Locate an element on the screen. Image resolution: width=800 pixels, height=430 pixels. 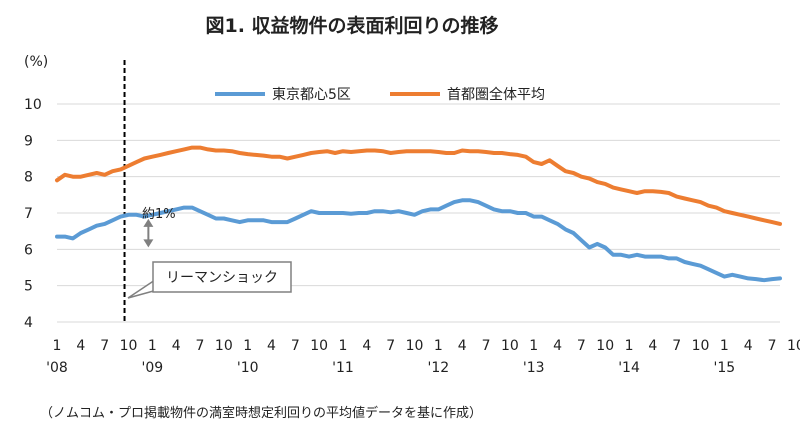
y-tick-label: 9 is located at coordinates (28, 141).